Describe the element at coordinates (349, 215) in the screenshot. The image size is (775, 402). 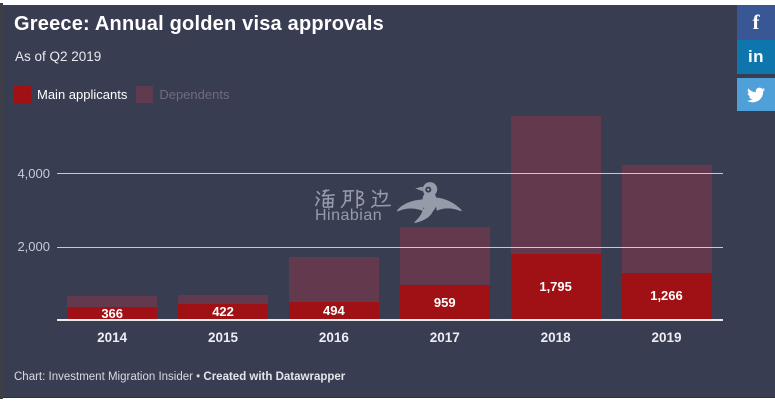
I see `watermark-en-text: Hinabian` at that location.